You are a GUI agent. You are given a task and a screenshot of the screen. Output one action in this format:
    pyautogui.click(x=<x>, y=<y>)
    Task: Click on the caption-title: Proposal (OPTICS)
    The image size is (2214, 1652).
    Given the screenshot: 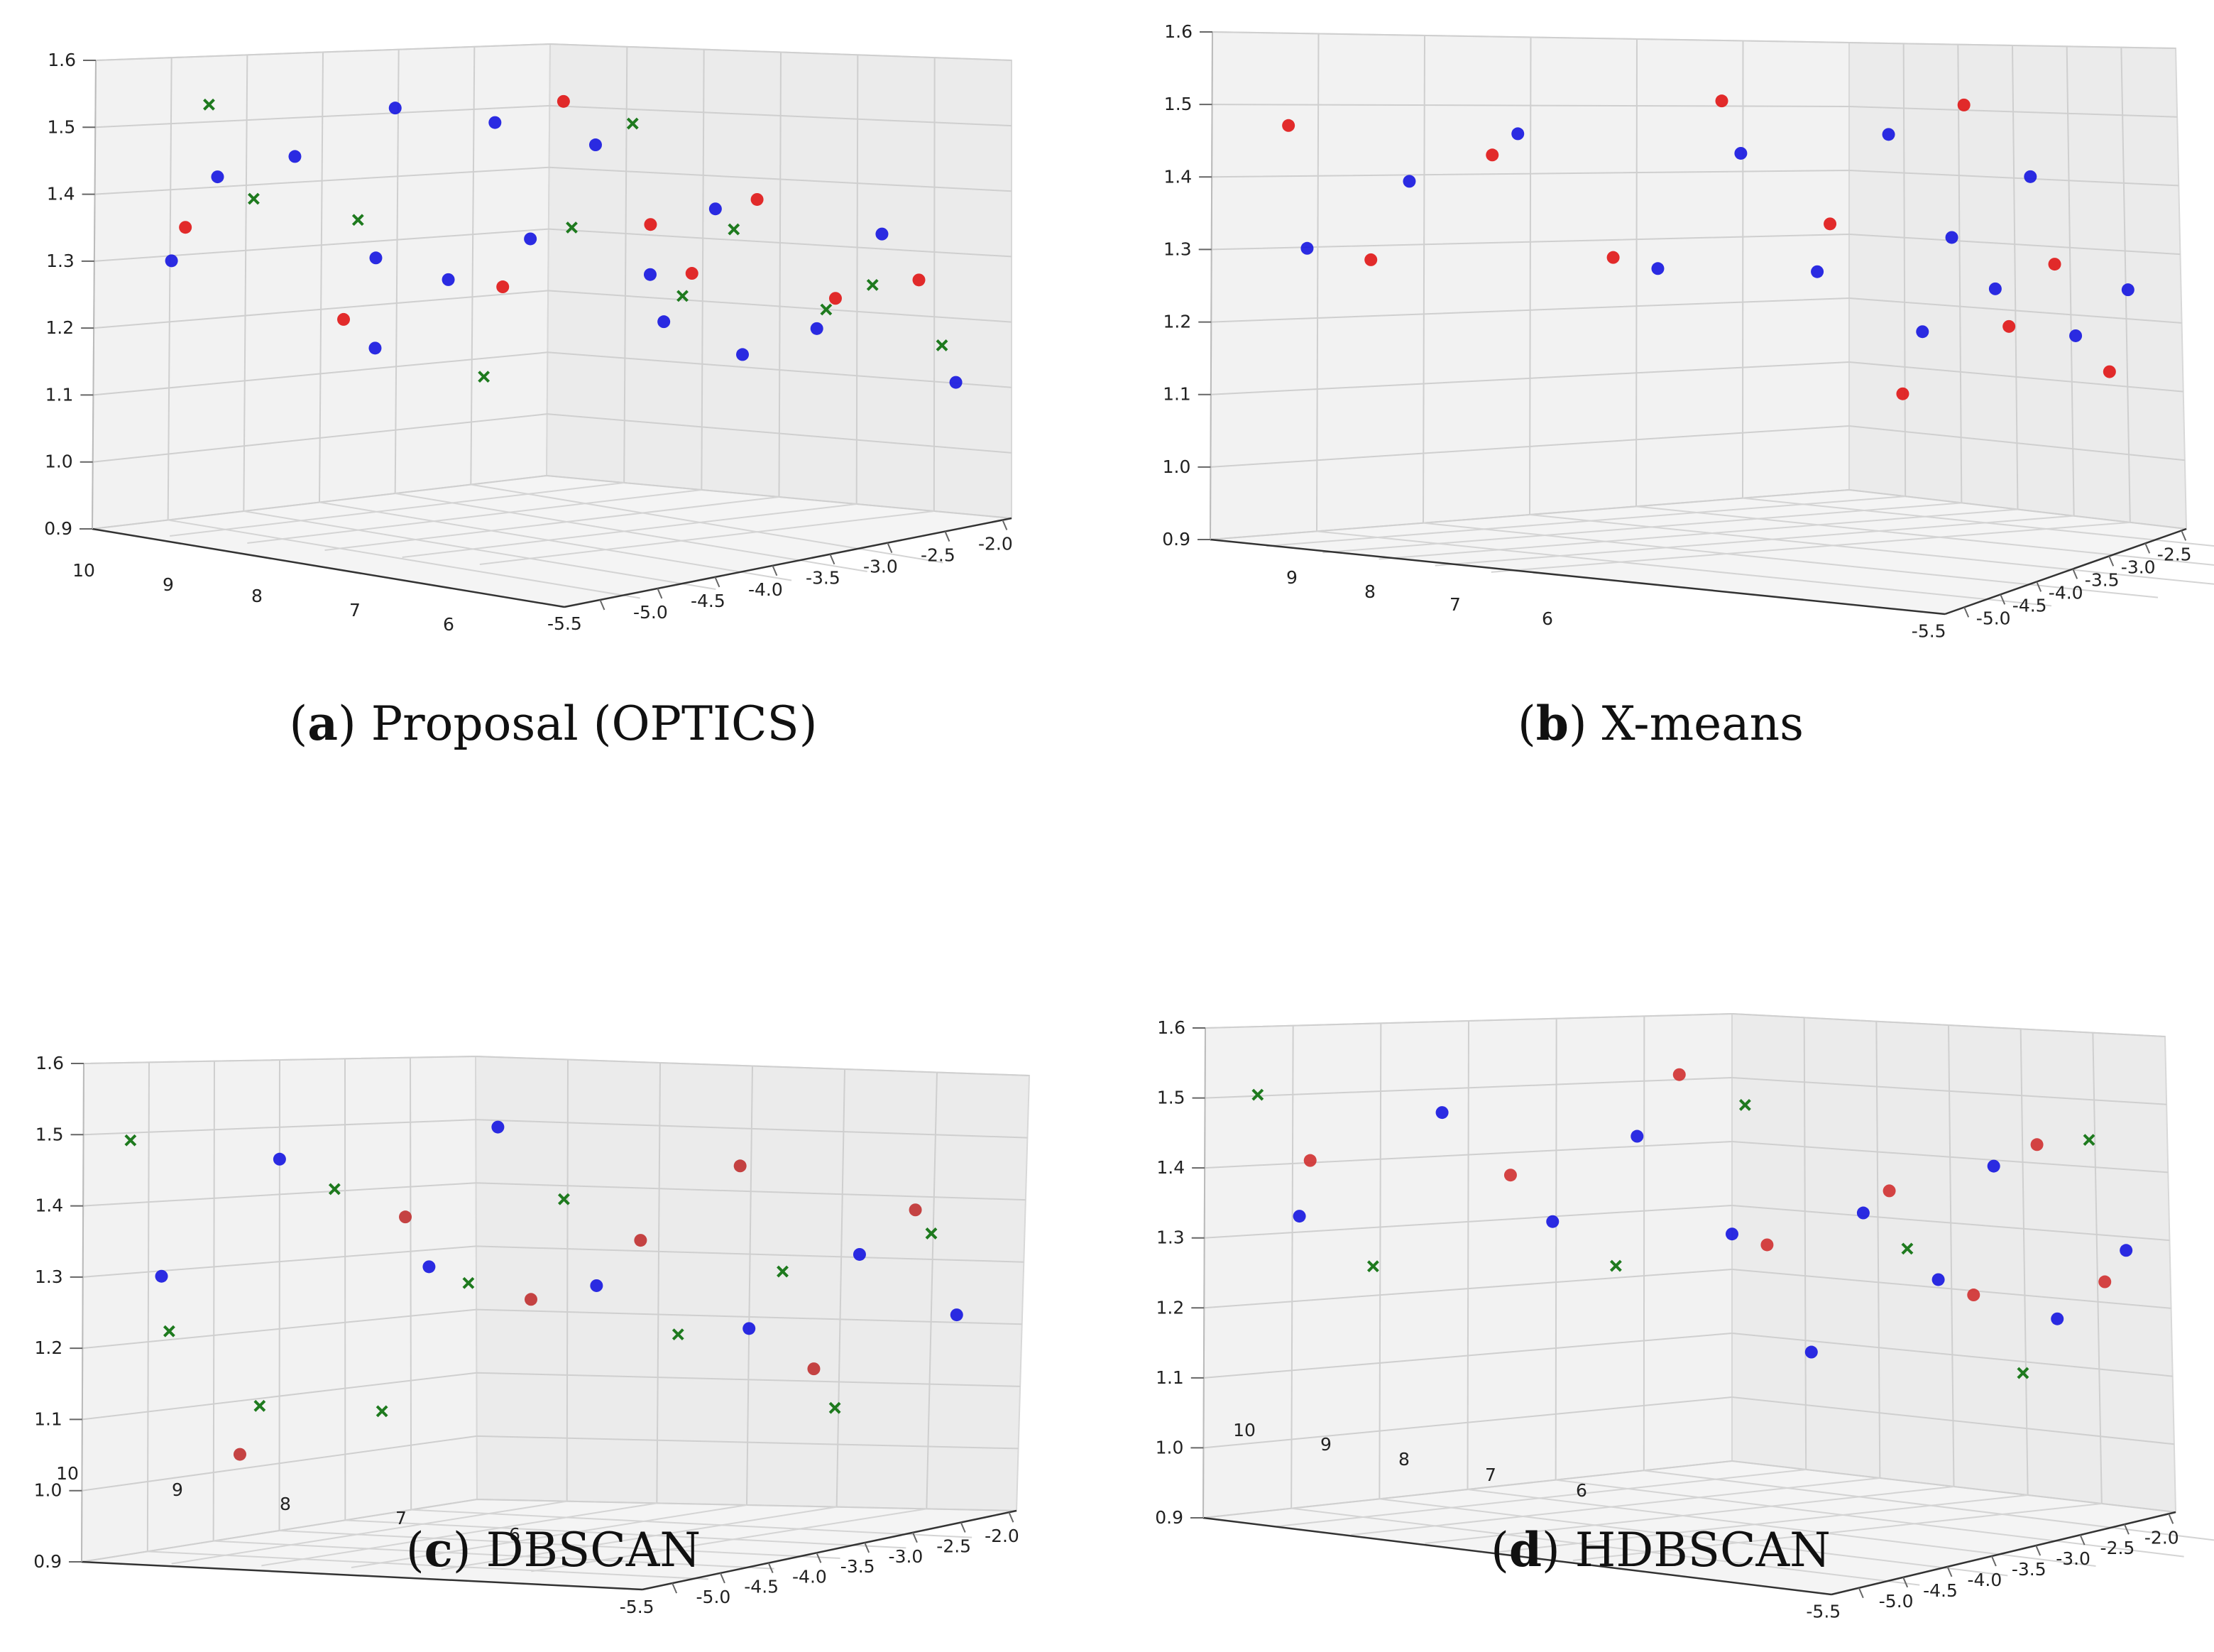 What is the action you would take?
    pyautogui.click(x=594, y=723)
    